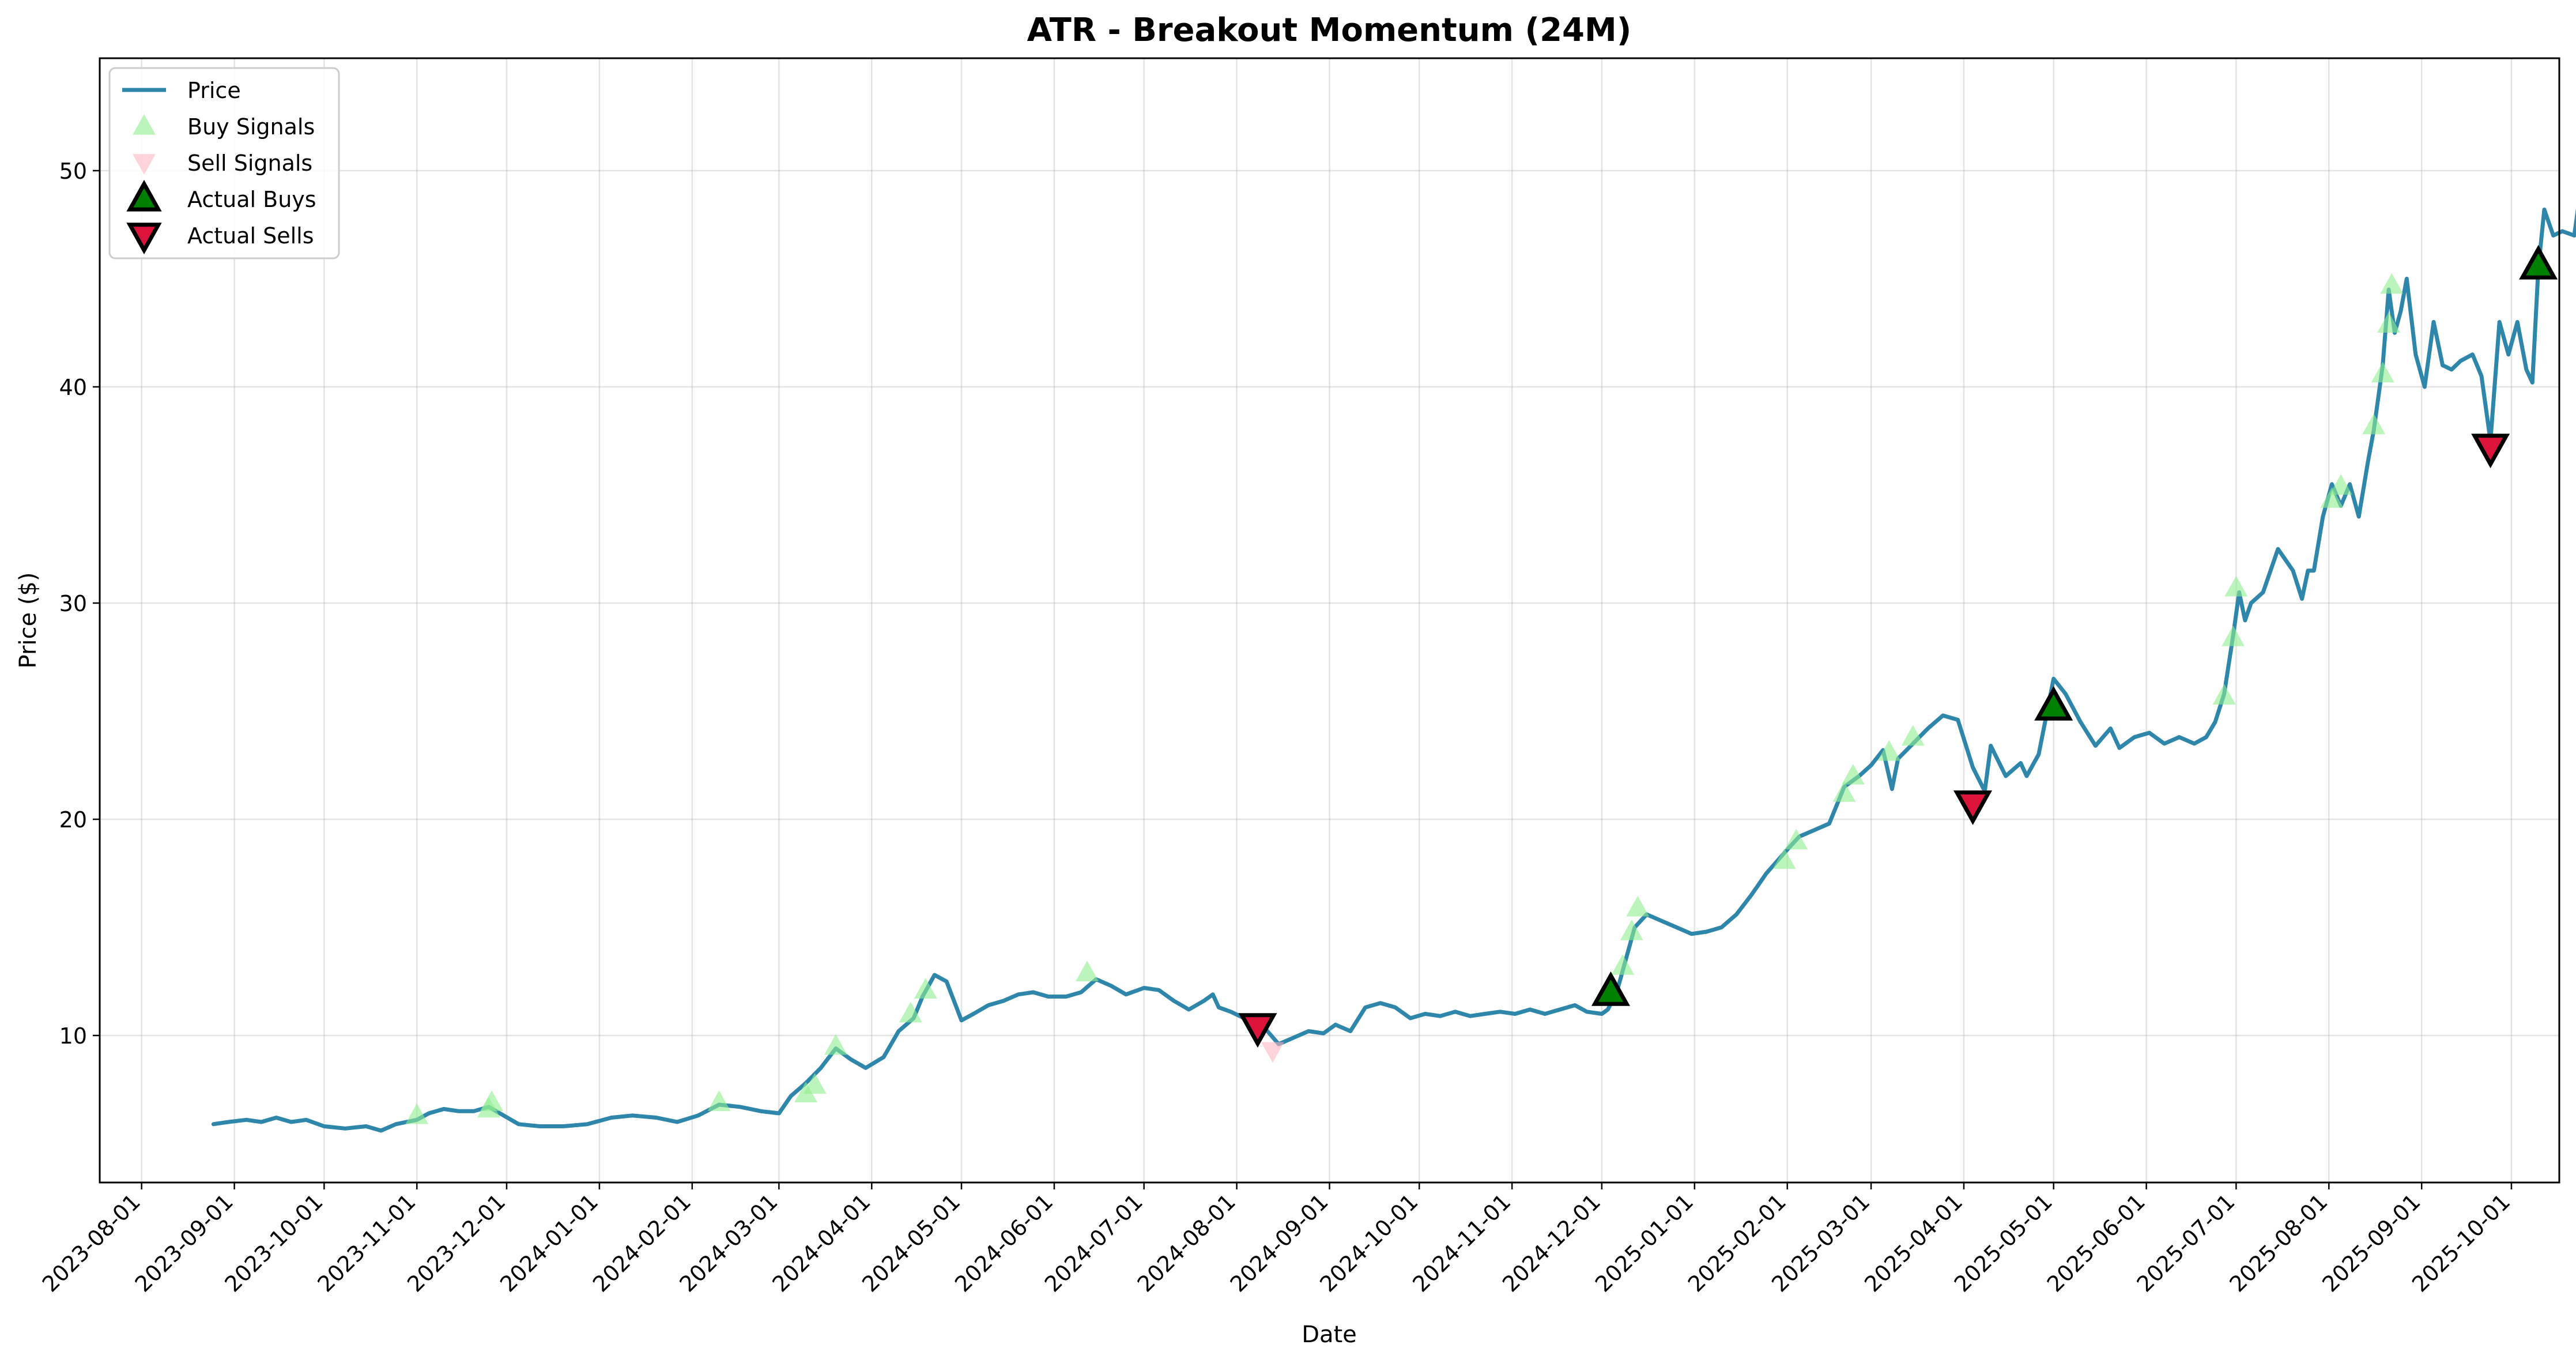 The height and width of the screenshot is (1367, 2576). Describe the element at coordinates (251, 200) in the screenshot. I see `legend-label: Actual Buys` at that location.